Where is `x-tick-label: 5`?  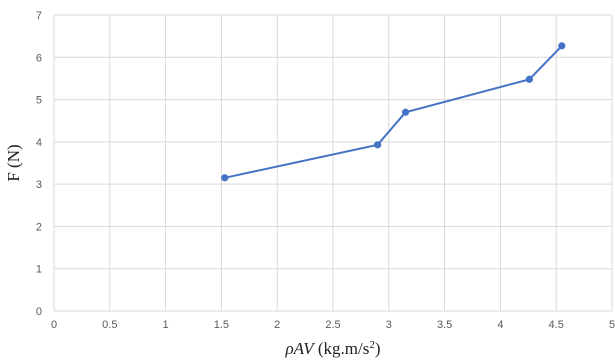 x-tick-label: 5 is located at coordinates (612, 325).